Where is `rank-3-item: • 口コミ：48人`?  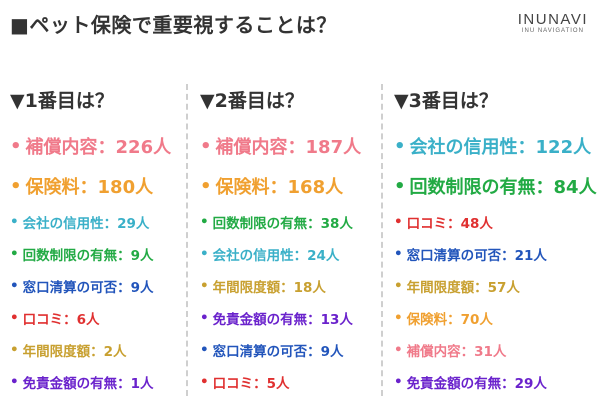
rank-3-item: • 口コミ：48人 is located at coordinates (496, 222).